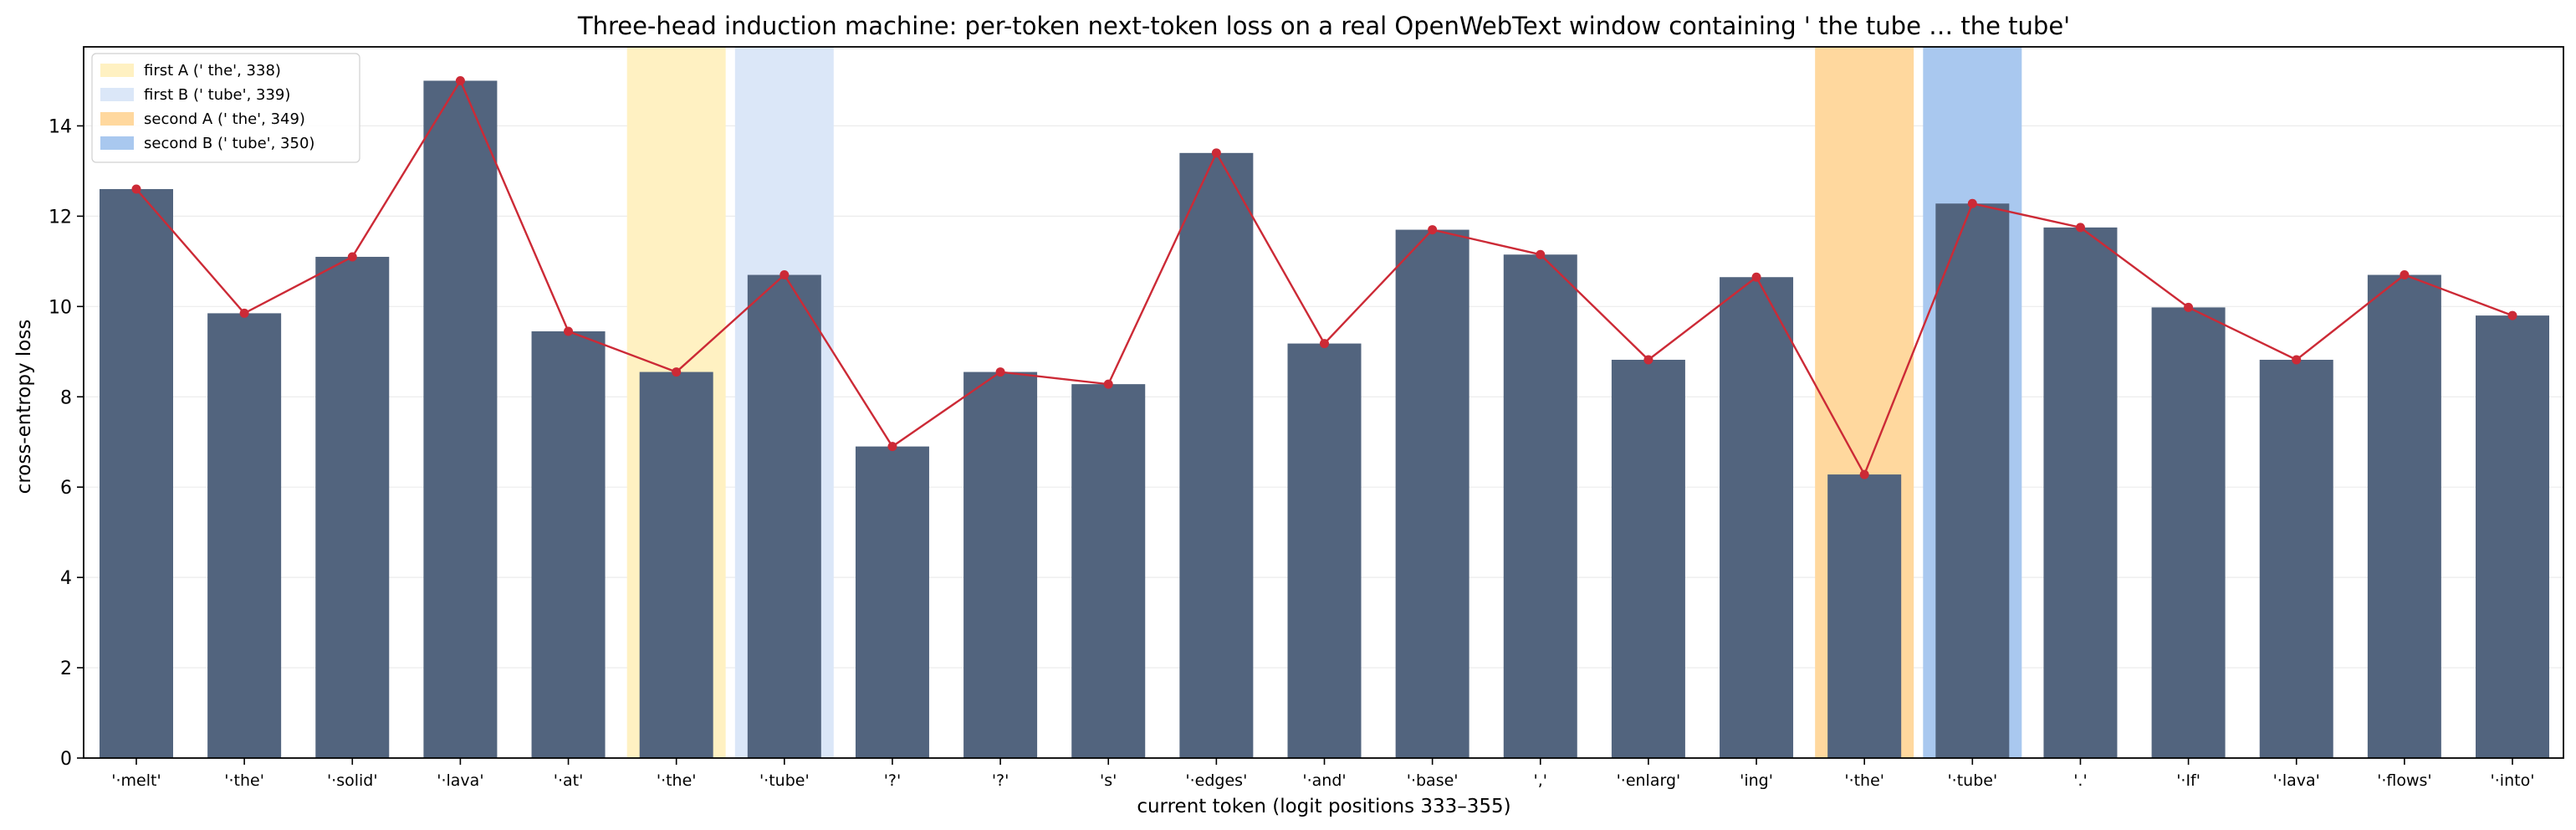 The width and height of the screenshot is (2576, 830). What do you see at coordinates (1433, 780) in the screenshot?
I see `x-tick-label: '·base'` at bounding box center [1433, 780].